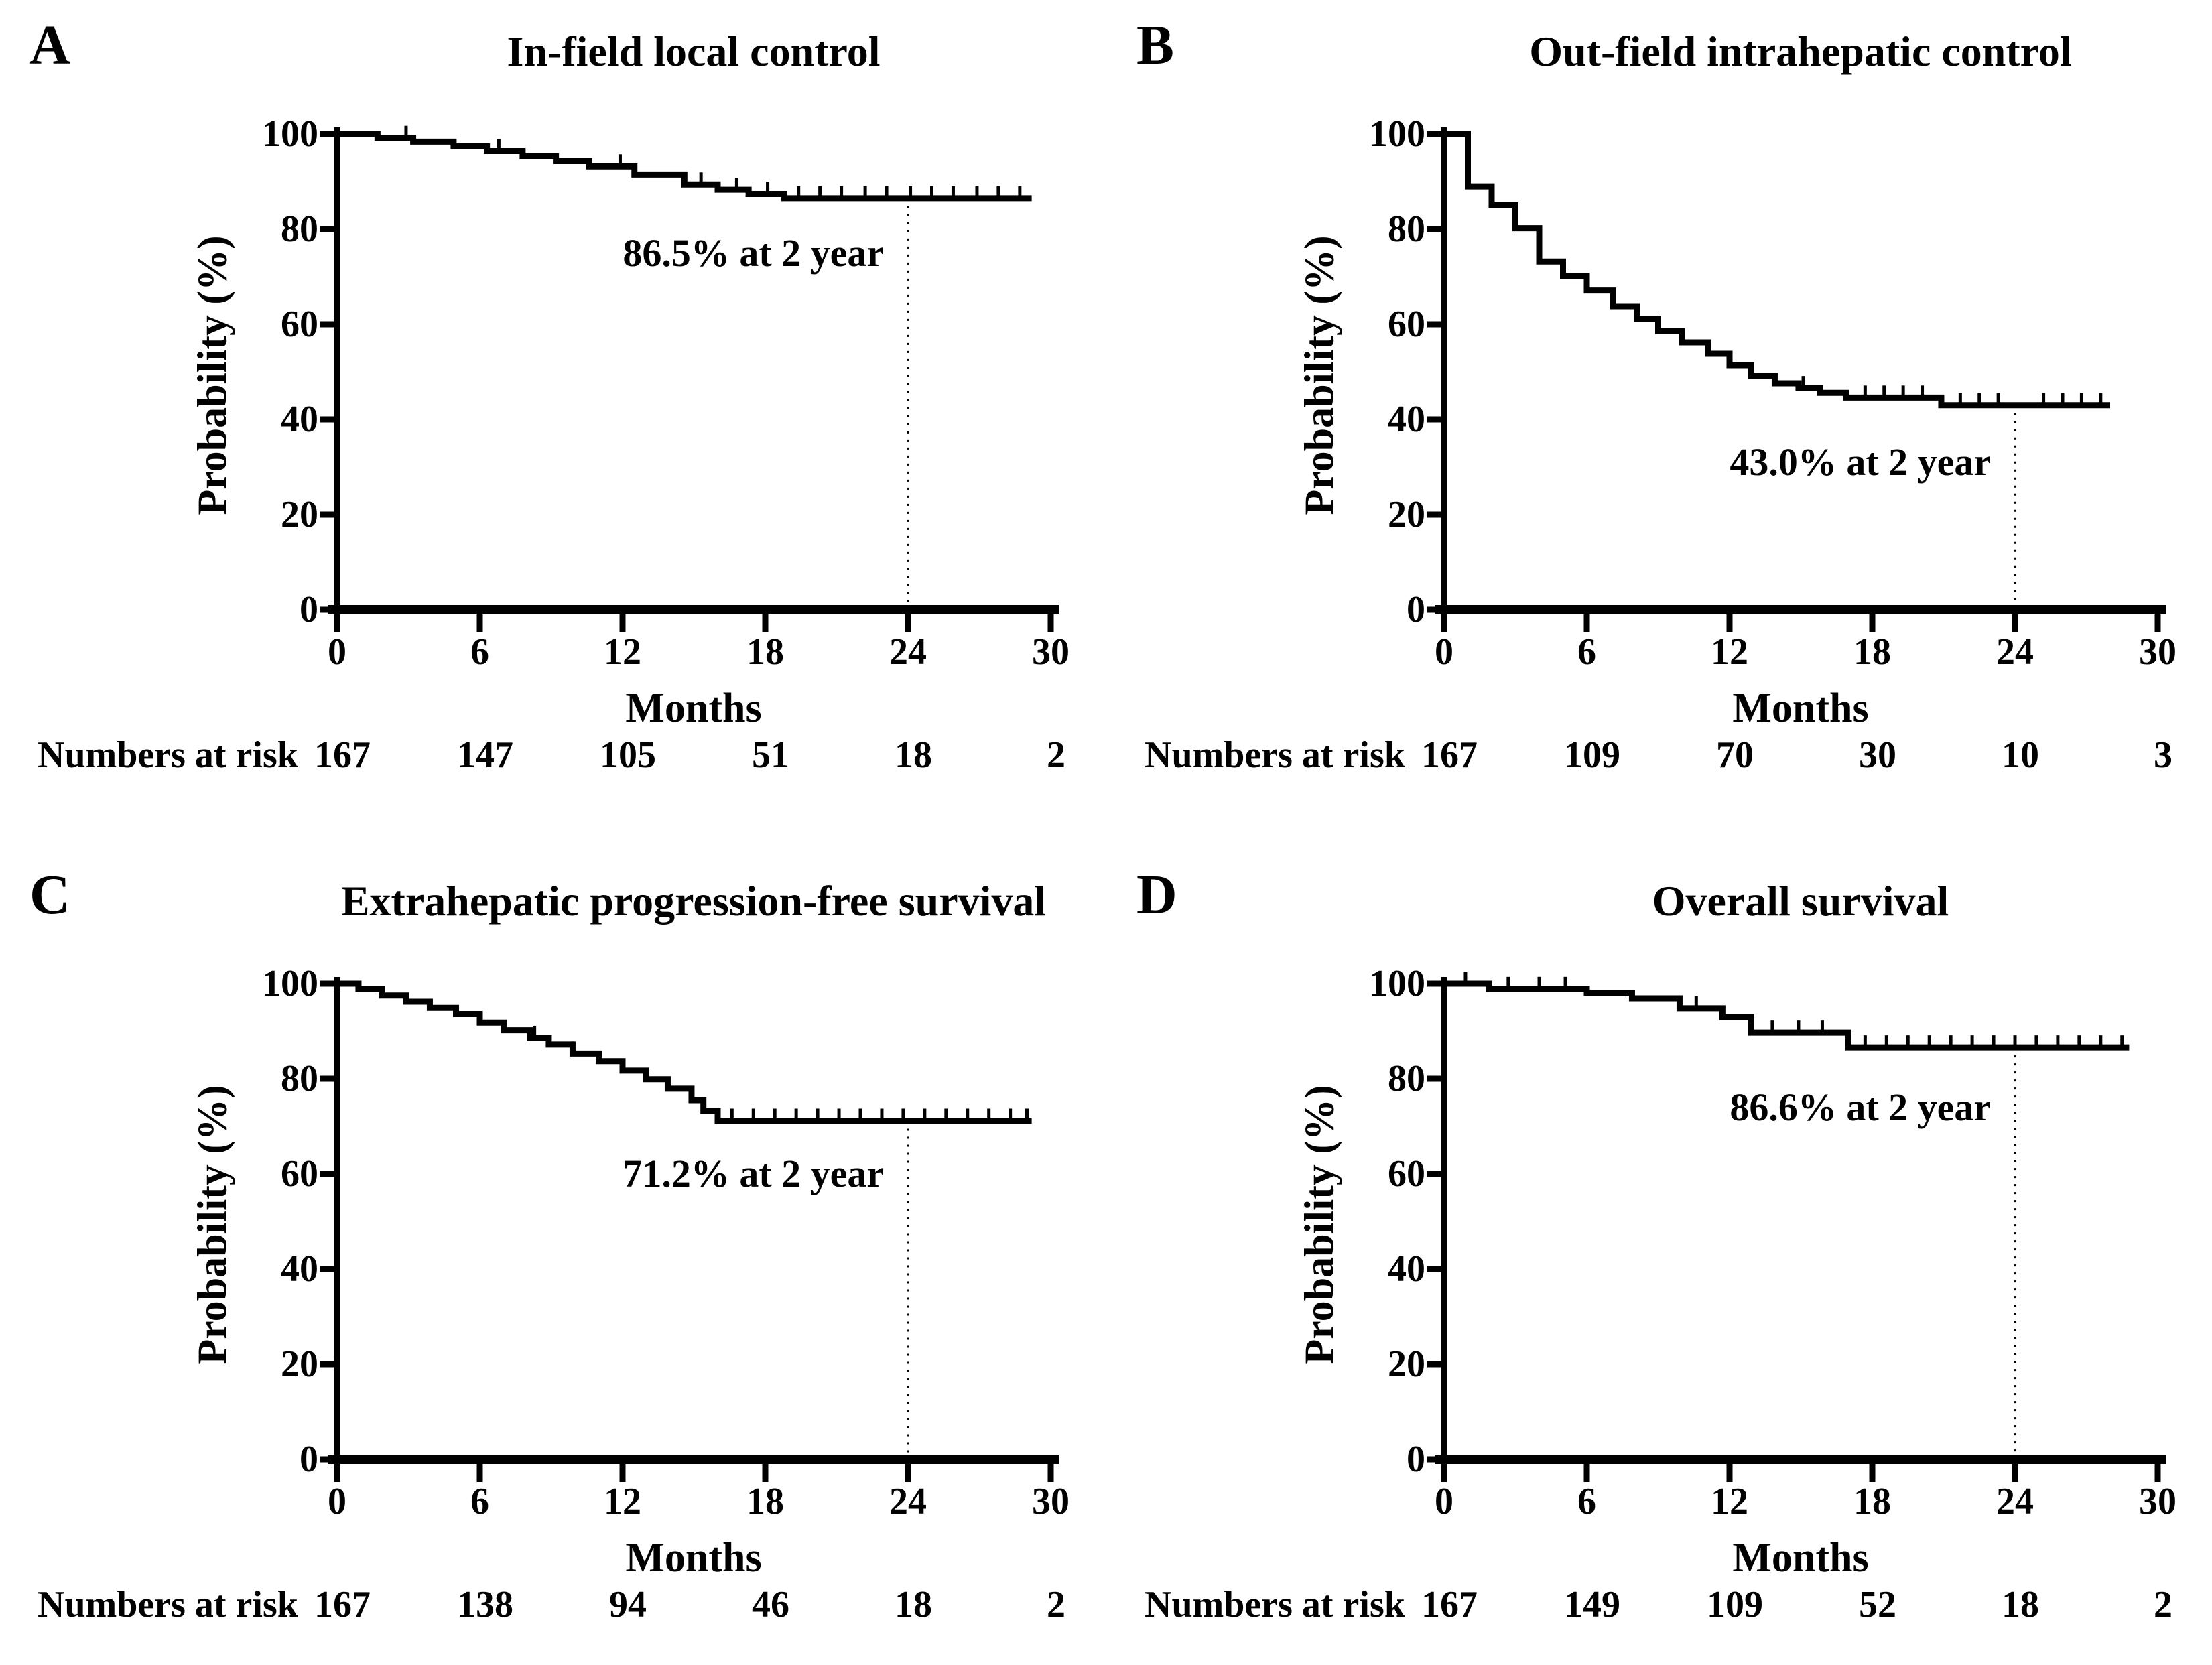 The width and height of the screenshot is (2212, 1665). Describe the element at coordinates (1877, 755) in the screenshot. I see `numbers-at-risk-value: 30` at that location.